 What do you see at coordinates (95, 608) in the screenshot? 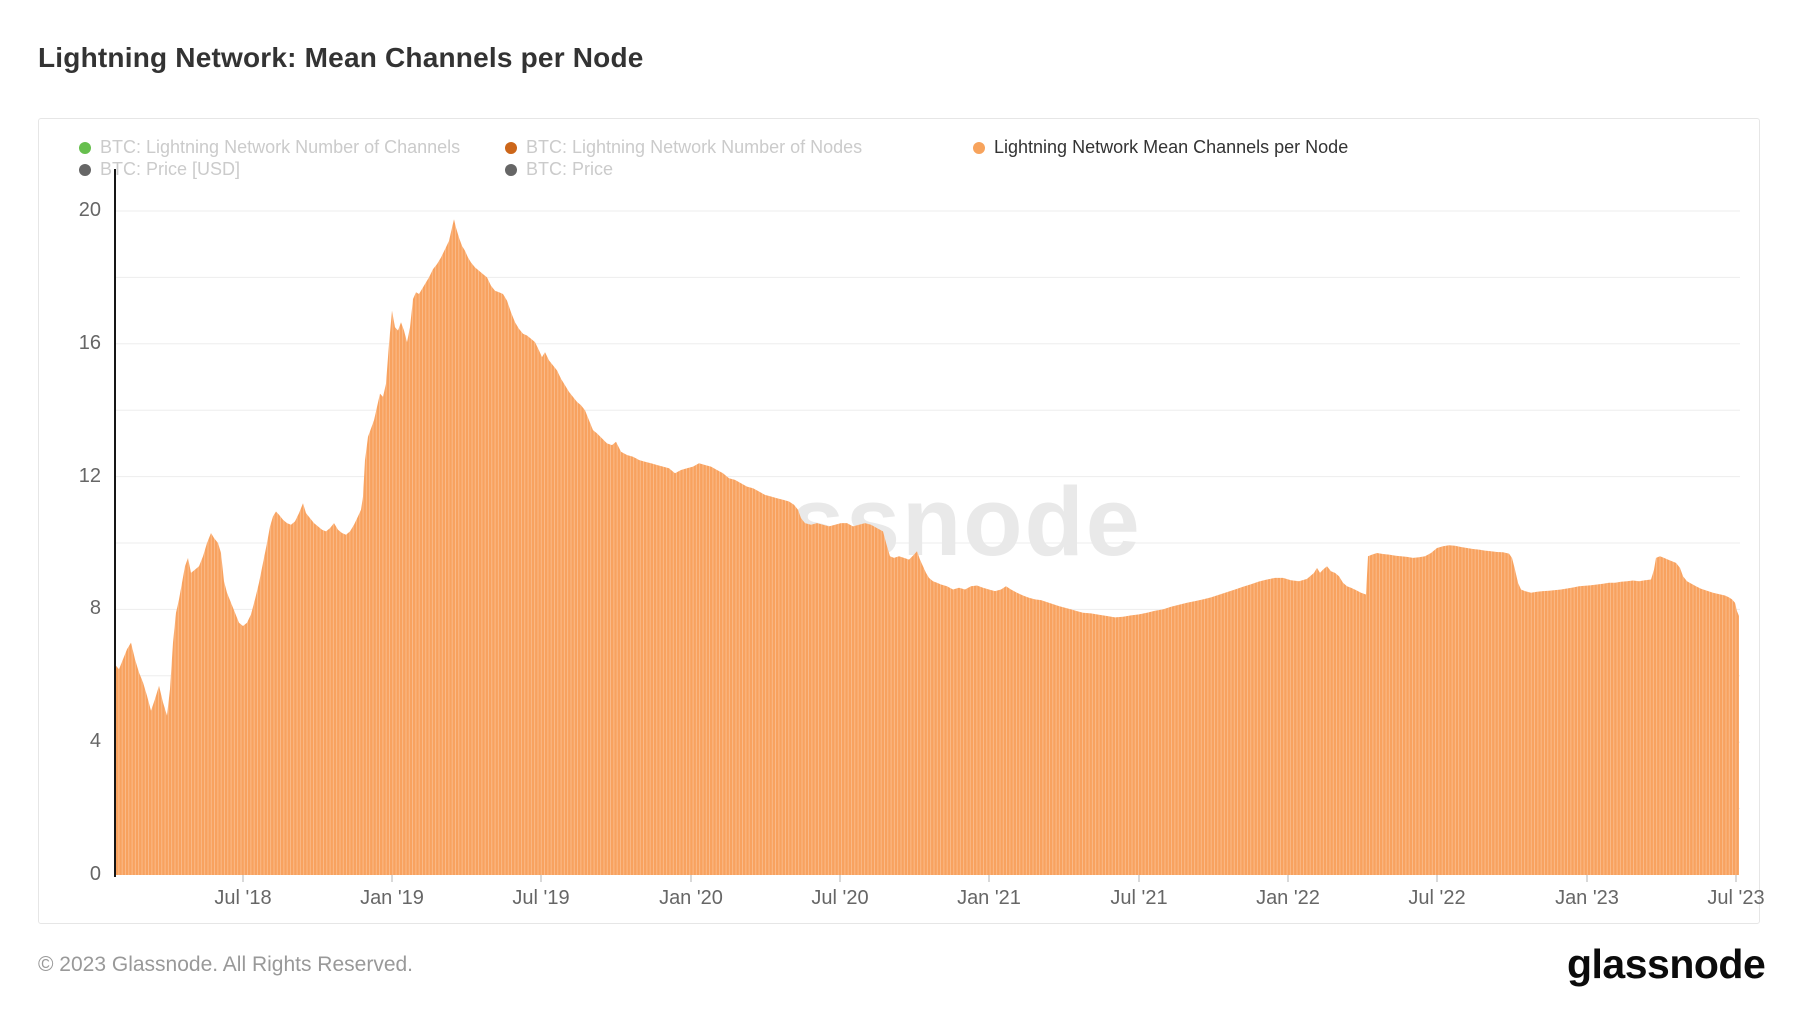
I see `y-axis-tick-label: 8` at bounding box center [95, 608].